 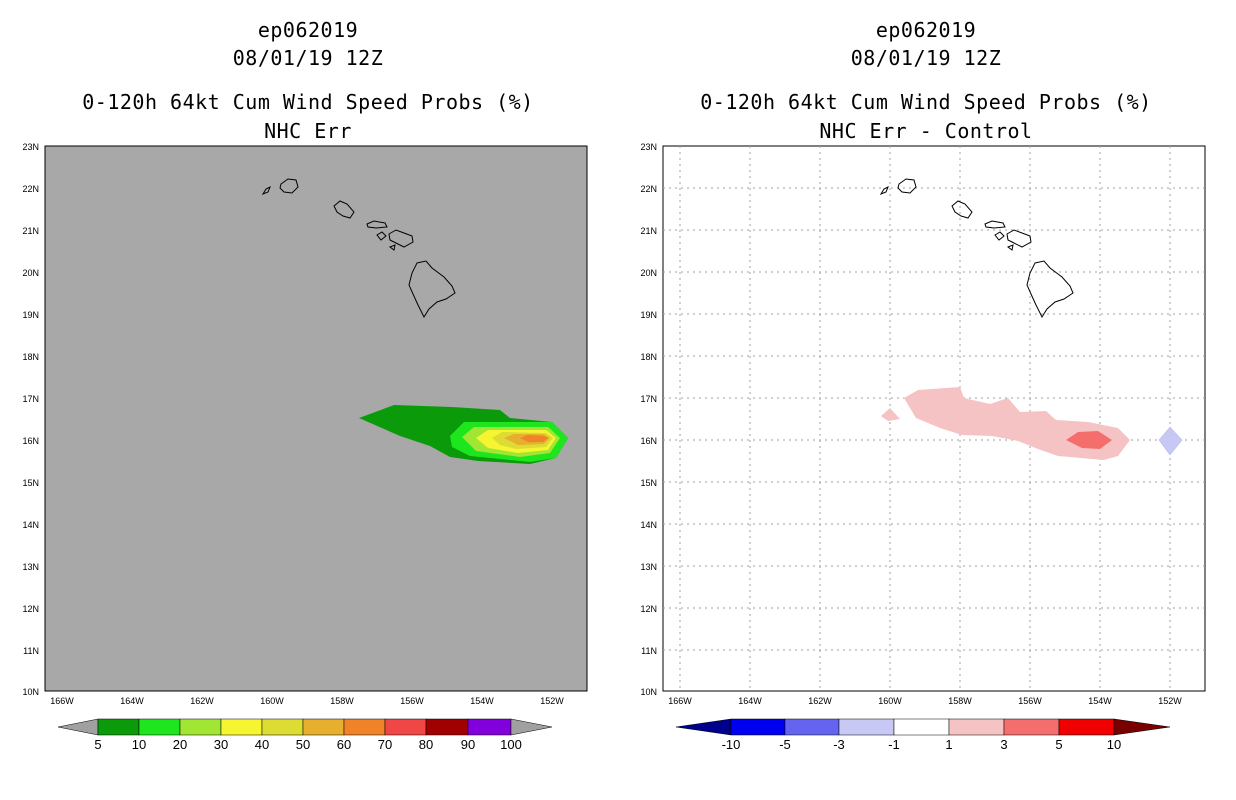 I want to click on svg-text: 90, so click(x=468, y=744).